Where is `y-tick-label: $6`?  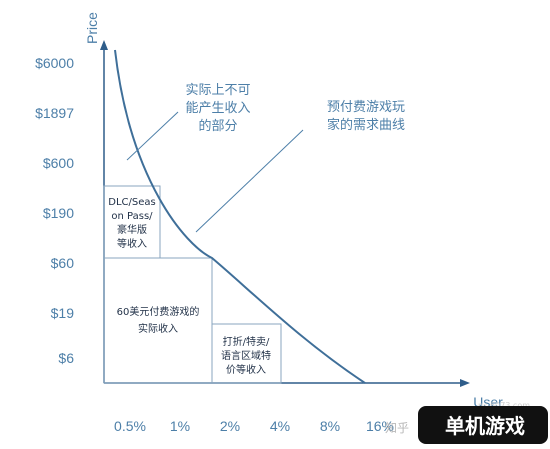 y-tick-label: $6 is located at coordinates (66, 358).